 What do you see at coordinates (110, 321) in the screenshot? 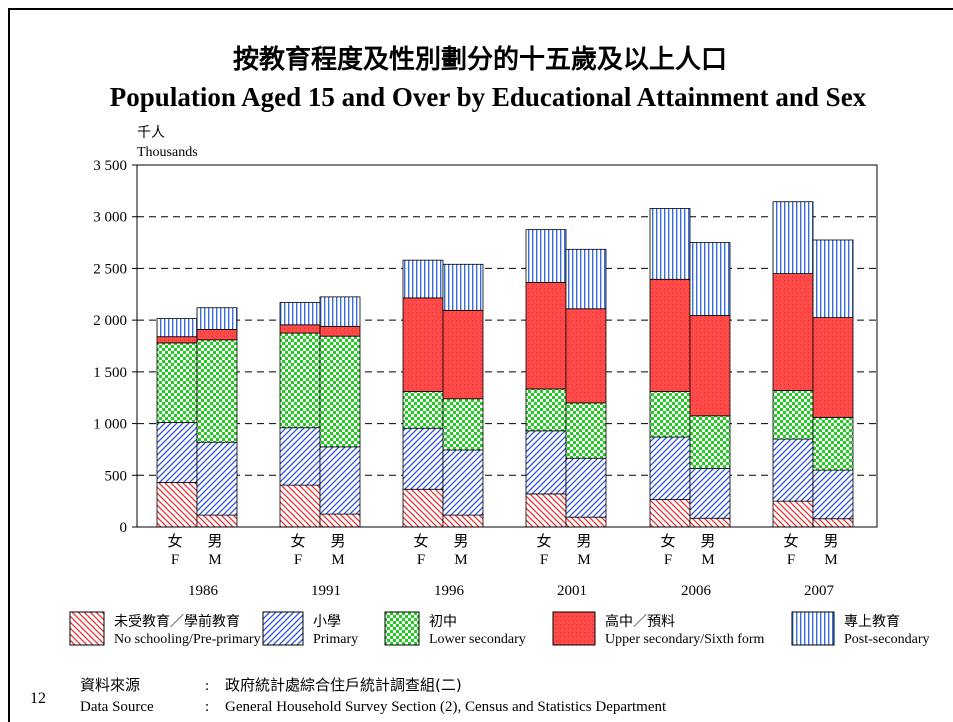
I see `y-tick-label: 2 000` at bounding box center [110, 321].